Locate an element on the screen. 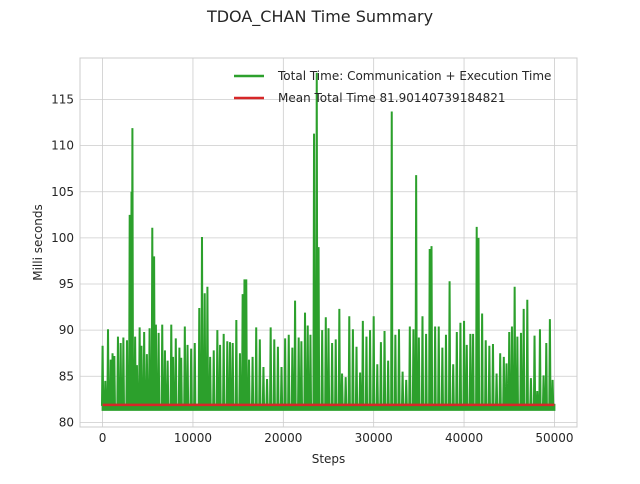 The width and height of the screenshot is (640, 484). x-tick-label: 40000 is located at coordinates (464, 438).